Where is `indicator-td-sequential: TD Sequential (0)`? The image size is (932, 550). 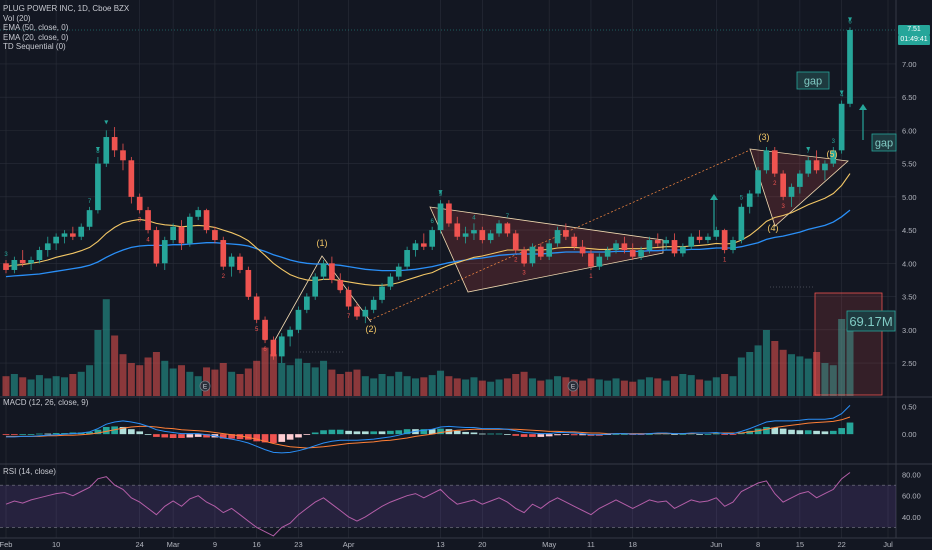
indicator-td-sequential: TD Sequential (0) is located at coordinates (34, 46).